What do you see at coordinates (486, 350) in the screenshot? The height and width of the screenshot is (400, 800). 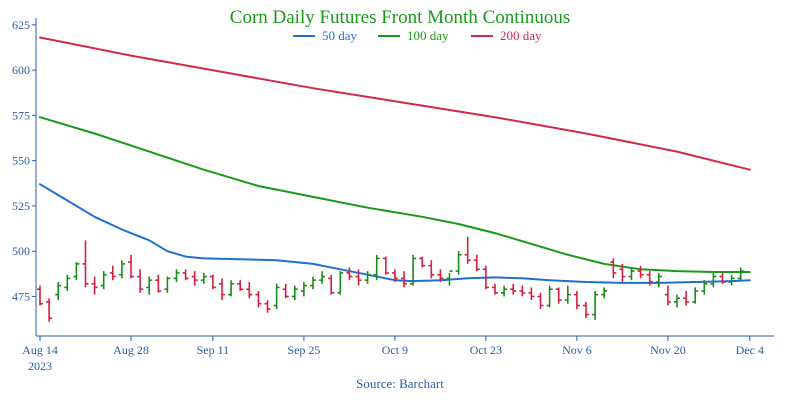 I see `x-tick-label: Oct 23` at bounding box center [486, 350].